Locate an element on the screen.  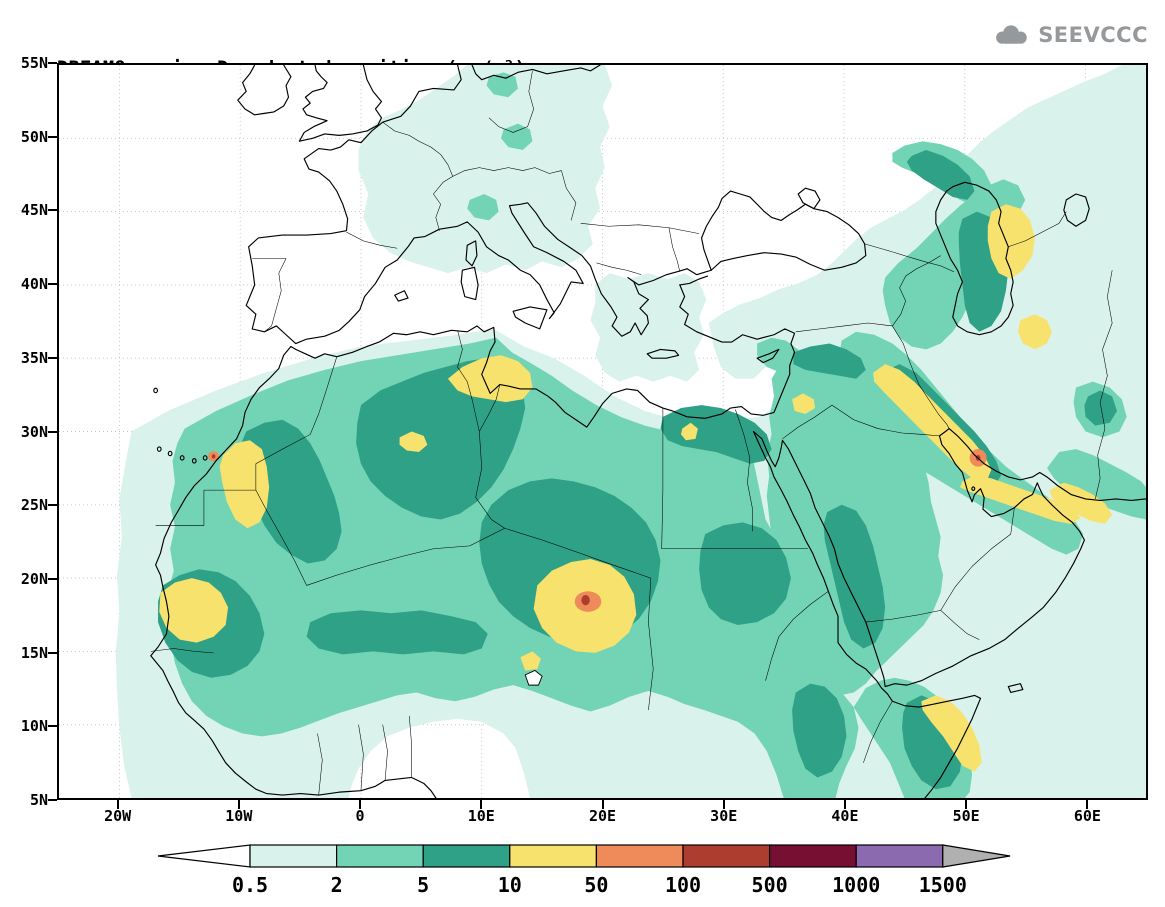
colorbar-right-arrow is located at coordinates (976, 856).